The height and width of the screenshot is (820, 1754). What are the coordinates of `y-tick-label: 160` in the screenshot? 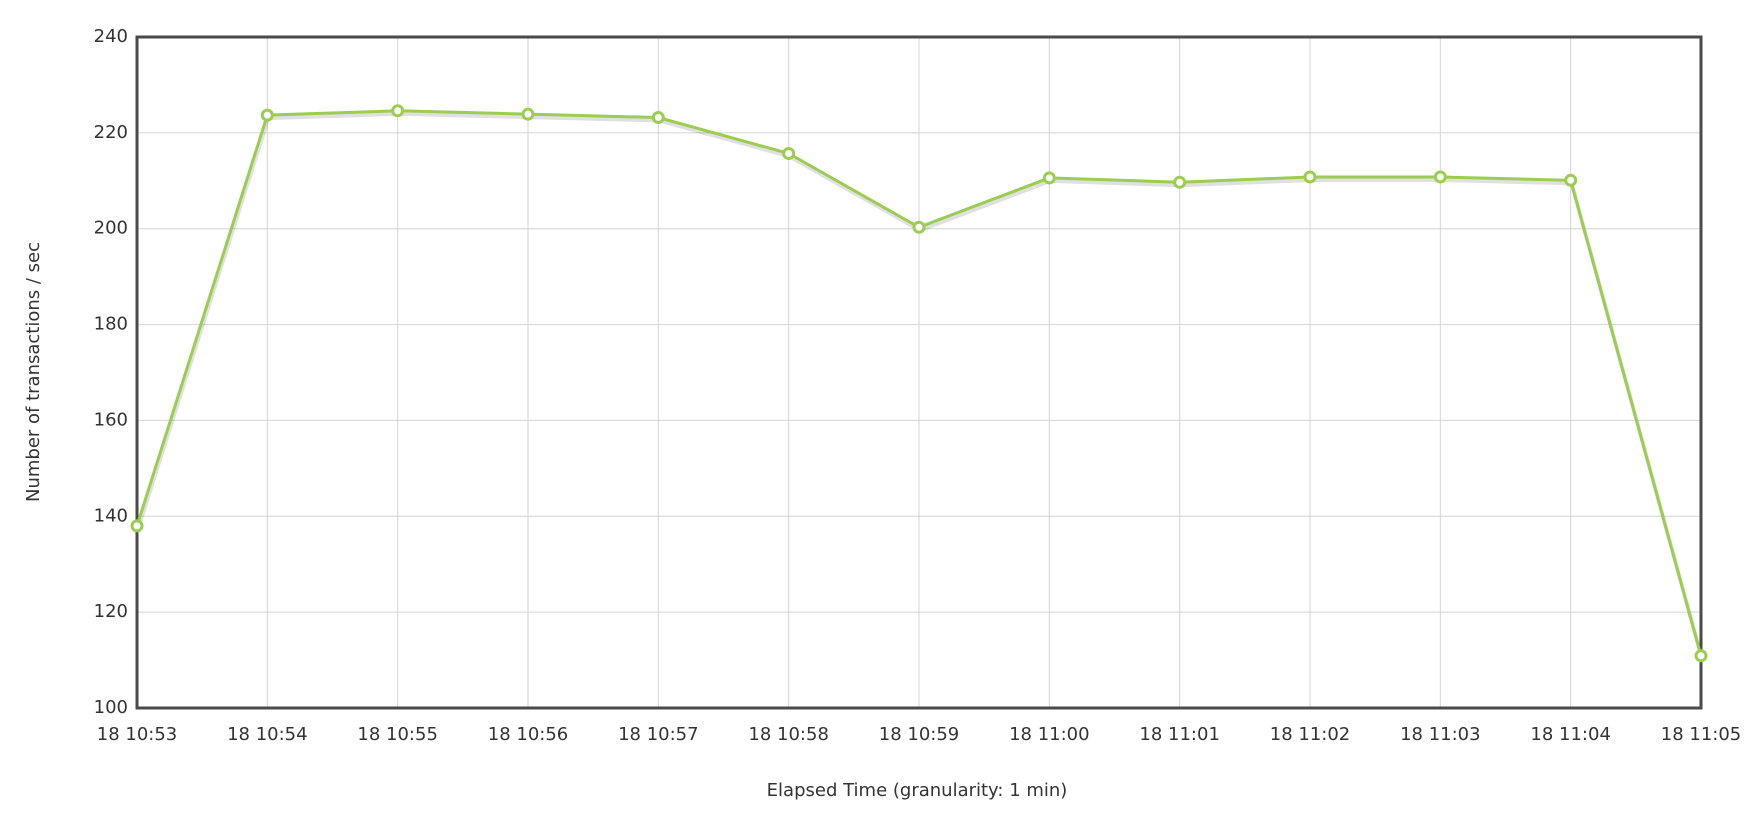 It's located at (111, 419).